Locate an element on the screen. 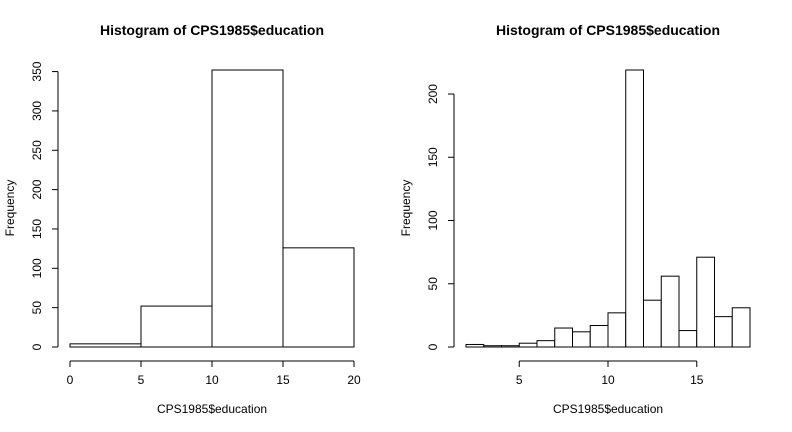 The width and height of the screenshot is (792, 432). y-tick-label-left-6: 300 is located at coordinates (37, 111).